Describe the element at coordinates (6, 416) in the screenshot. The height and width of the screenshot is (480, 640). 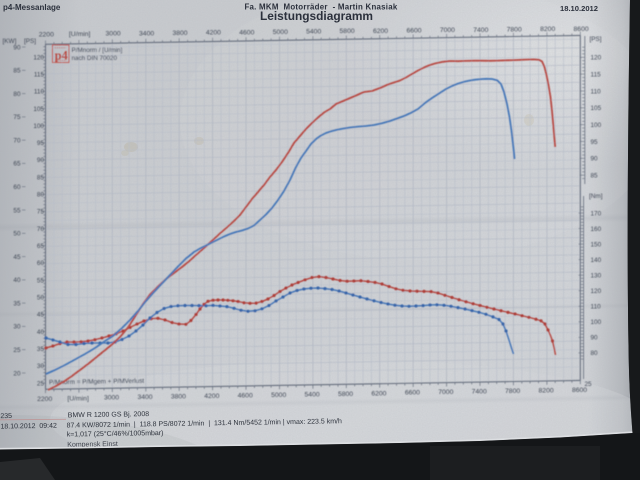
I see `svg-text: 235` at that location.